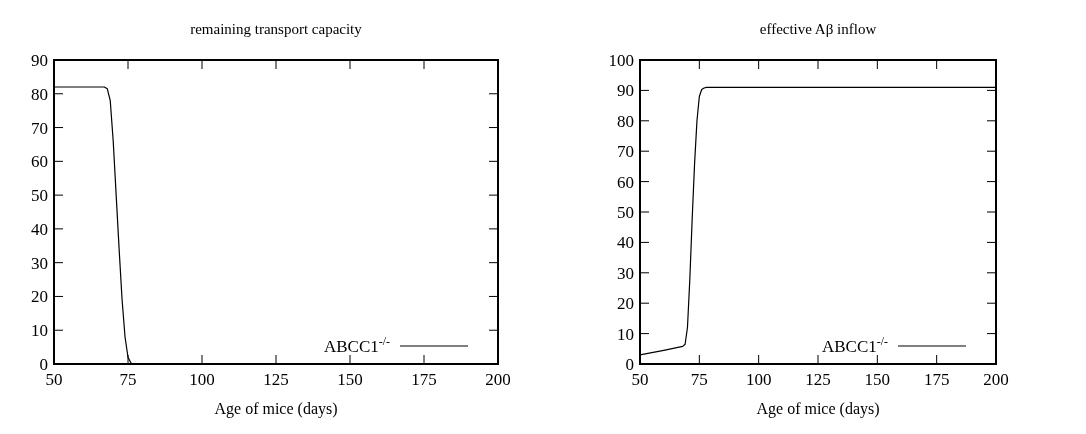 The width and height of the screenshot is (1086, 434). Describe the element at coordinates (276, 29) in the screenshot. I see `chart-title: remaining transport capacity` at that location.